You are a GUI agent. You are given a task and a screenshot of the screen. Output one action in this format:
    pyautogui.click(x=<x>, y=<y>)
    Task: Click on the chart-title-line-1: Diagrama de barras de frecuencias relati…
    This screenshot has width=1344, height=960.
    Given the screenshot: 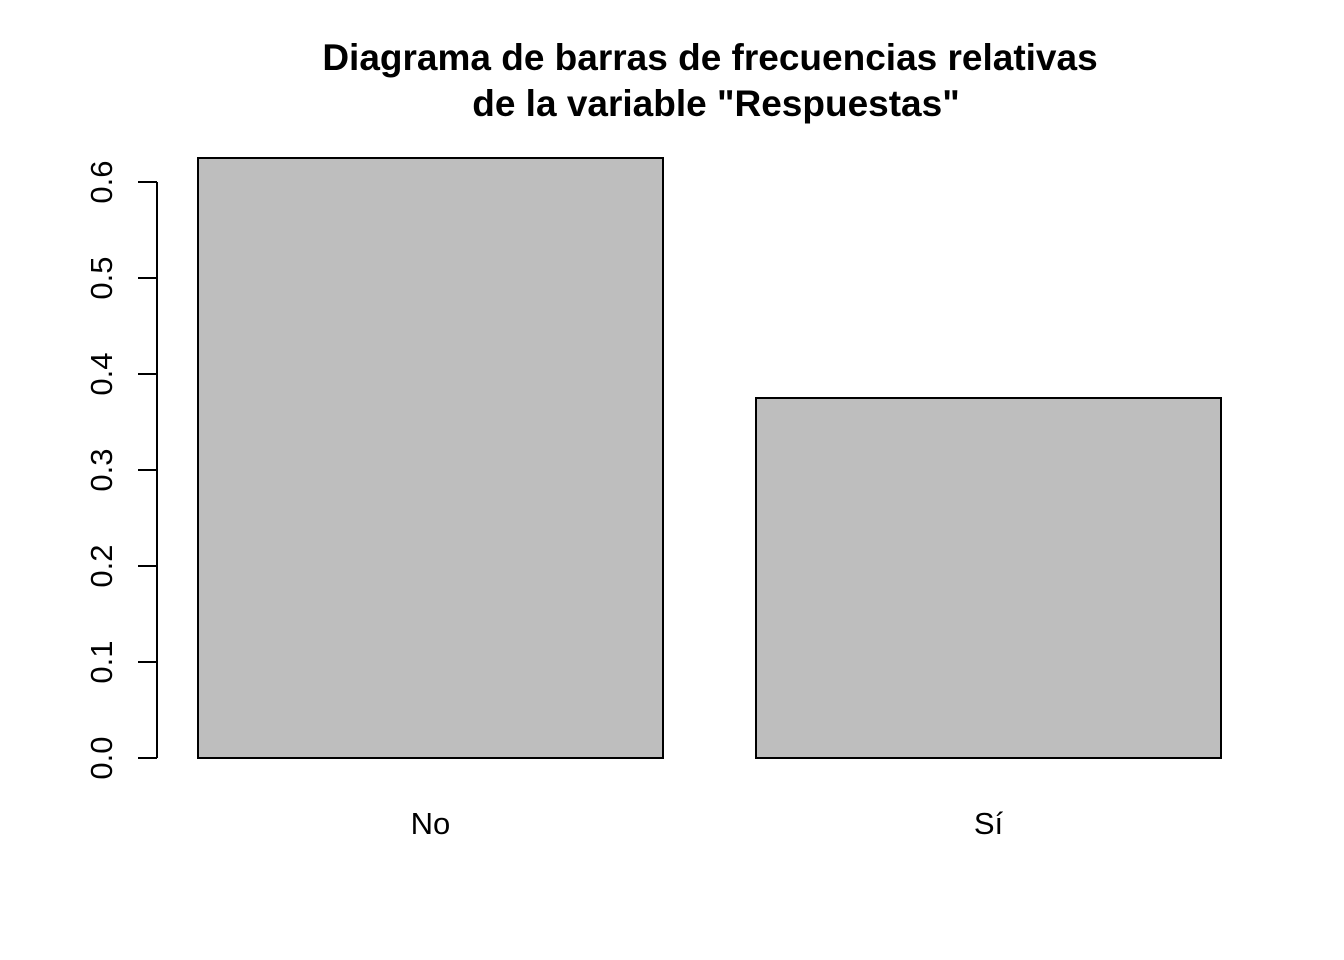 What is the action you would take?
    pyautogui.click(x=709, y=57)
    